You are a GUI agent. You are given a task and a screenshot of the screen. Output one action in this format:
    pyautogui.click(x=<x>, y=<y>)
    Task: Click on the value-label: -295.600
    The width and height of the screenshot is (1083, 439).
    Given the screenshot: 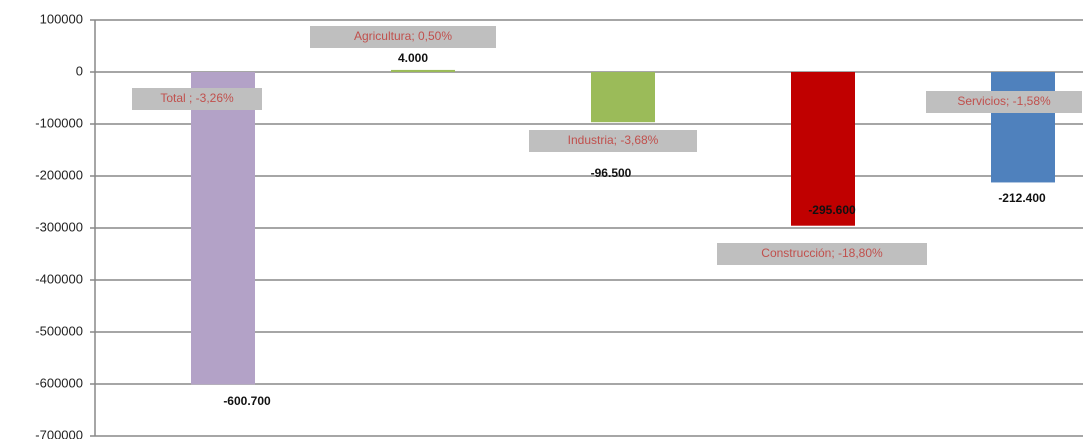 What is the action you would take?
    pyautogui.click(x=832, y=210)
    